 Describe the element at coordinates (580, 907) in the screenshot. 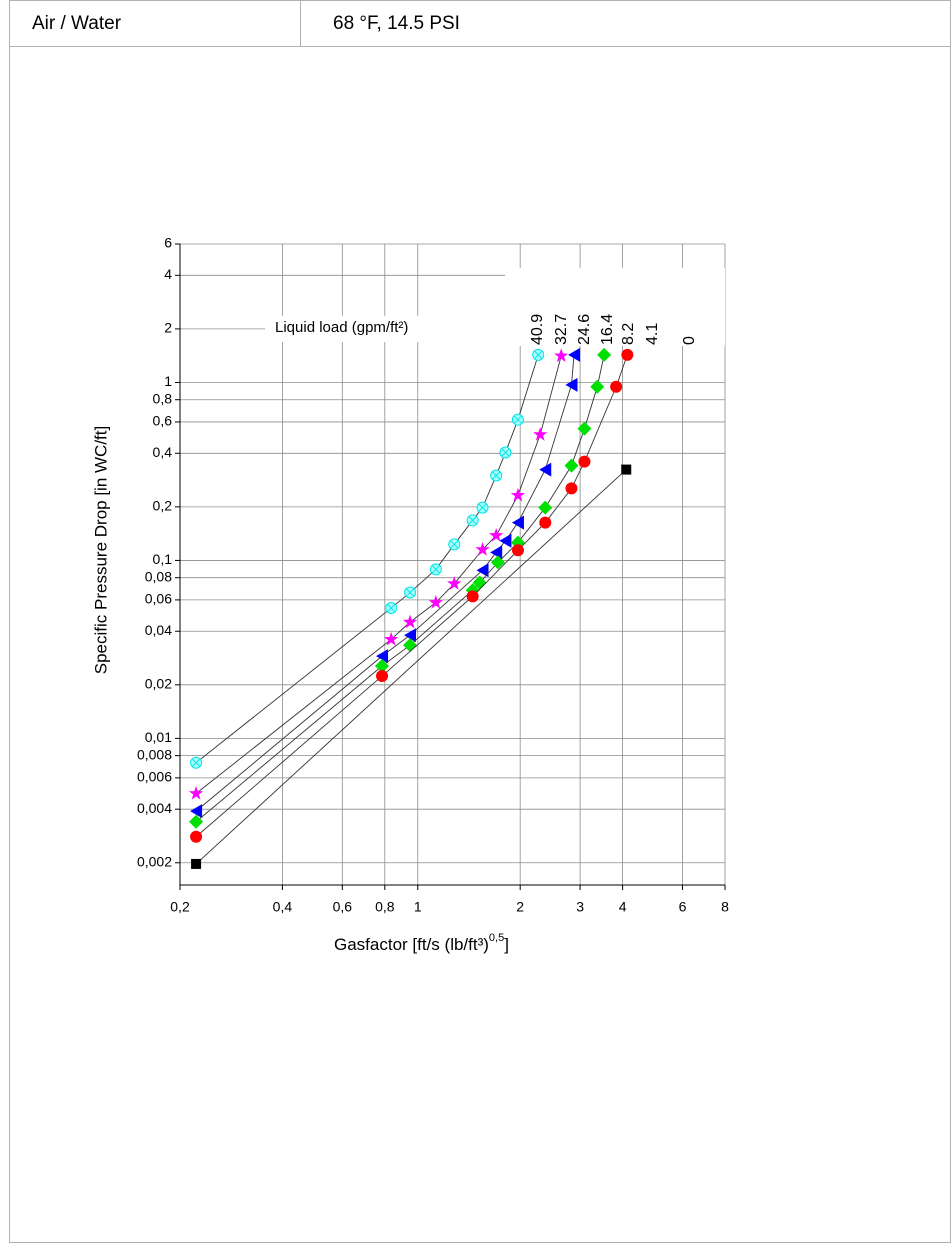

I see `x-tick-label: 3` at that location.